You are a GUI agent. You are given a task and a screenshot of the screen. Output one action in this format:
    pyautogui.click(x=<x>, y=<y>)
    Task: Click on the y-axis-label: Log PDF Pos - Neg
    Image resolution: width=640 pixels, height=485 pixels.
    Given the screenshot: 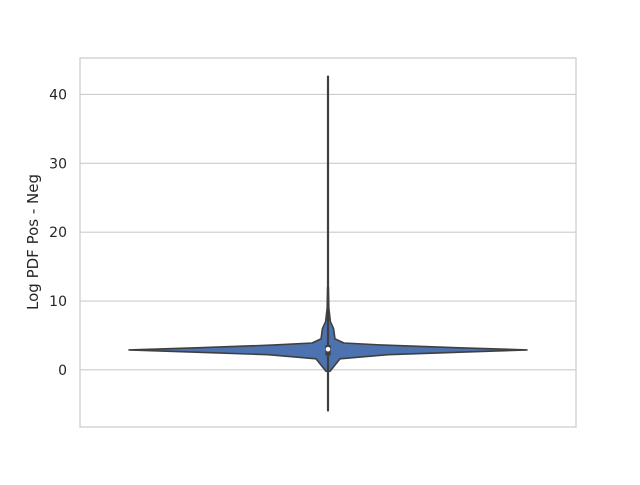 What is the action you would take?
    pyautogui.click(x=33, y=242)
    